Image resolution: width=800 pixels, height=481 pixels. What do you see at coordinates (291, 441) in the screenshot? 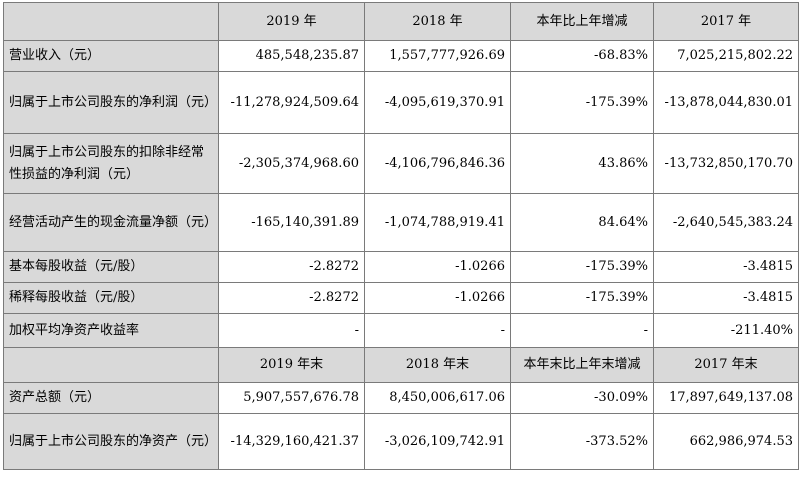
I see `value-cell: -14,329,160,421.37` at bounding box center [291, 441].